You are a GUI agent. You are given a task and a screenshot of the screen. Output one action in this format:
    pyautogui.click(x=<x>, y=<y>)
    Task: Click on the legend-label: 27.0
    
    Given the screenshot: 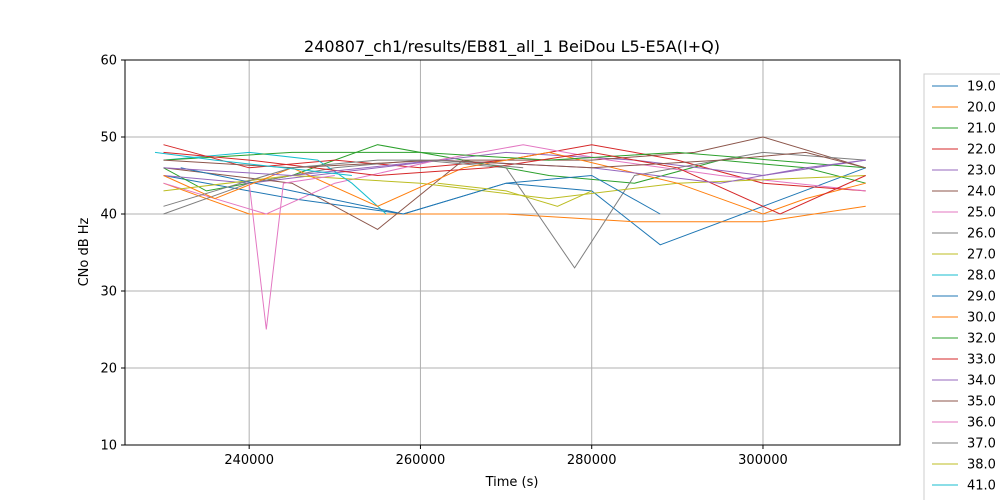 What is the action you would take?
    pyautogui.click(x=981, y=255)
    